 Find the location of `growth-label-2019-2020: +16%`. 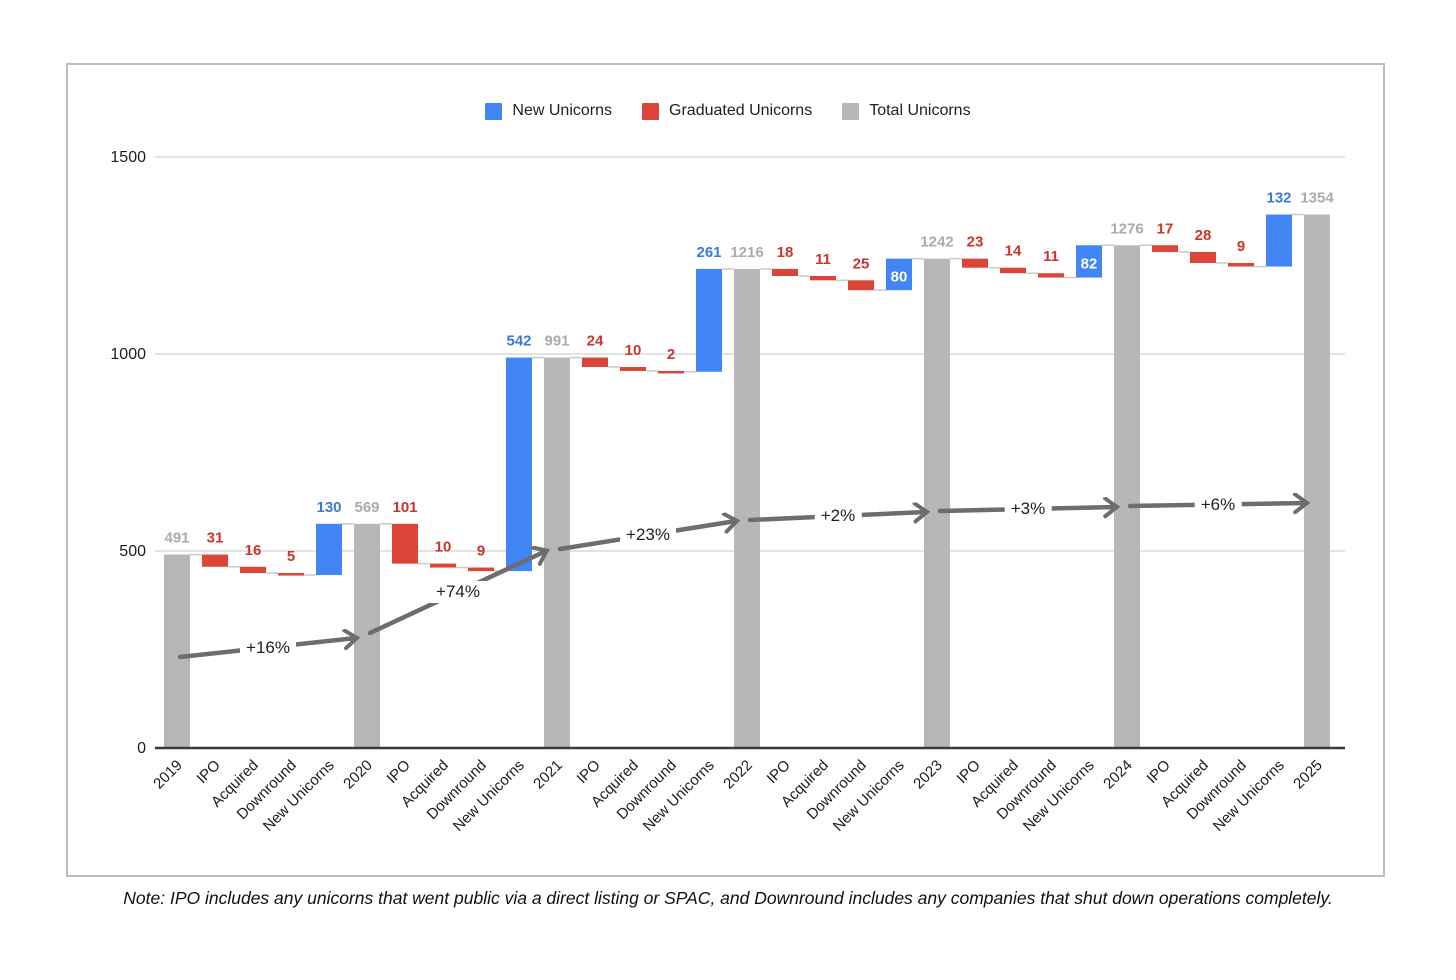

growth-label-2019-2020: +16% is located at coordinates (268, 647).